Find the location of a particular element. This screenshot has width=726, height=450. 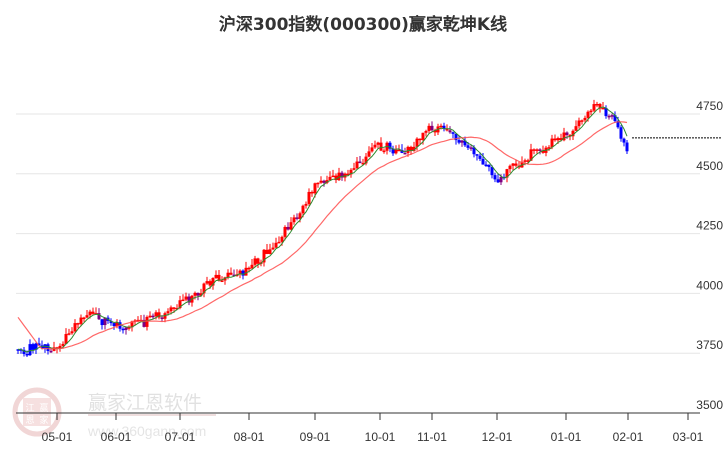

x-tick-label: 02-01 is located at coordinates (628, 437).